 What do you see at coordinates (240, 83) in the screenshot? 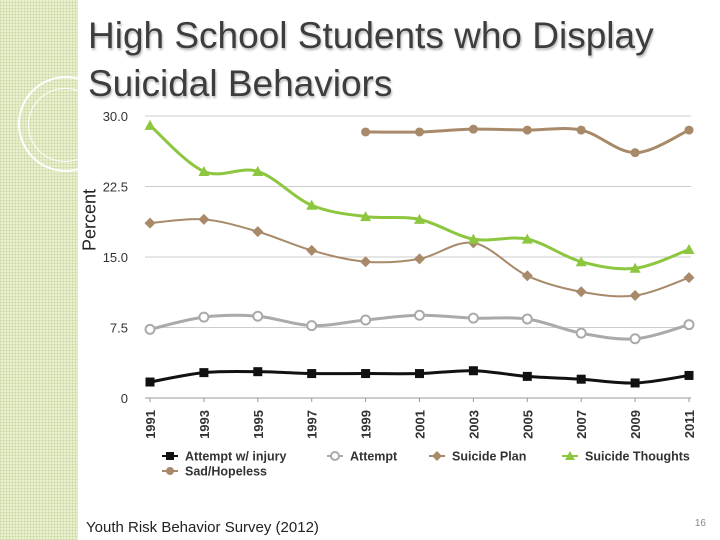
I see `slide-title-line: Suicidal Behaviors` at bounding box center [240, 83].